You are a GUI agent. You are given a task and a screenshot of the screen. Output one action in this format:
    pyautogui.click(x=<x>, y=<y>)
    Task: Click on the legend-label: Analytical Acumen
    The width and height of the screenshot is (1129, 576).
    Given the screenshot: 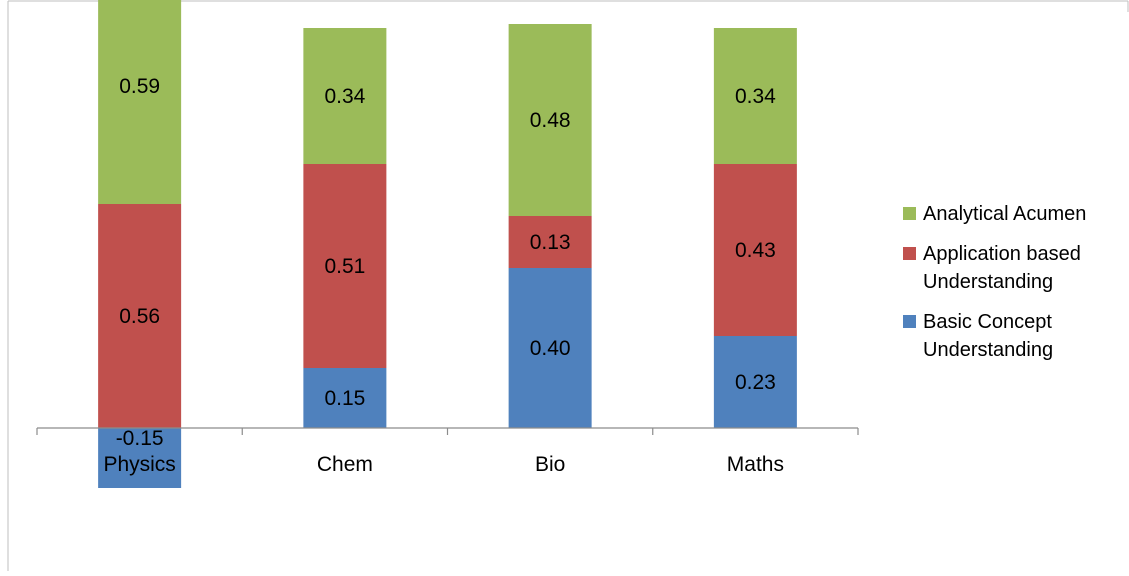 What is the action you would take?
    pyautogui.click(x=1005, y=214)
    